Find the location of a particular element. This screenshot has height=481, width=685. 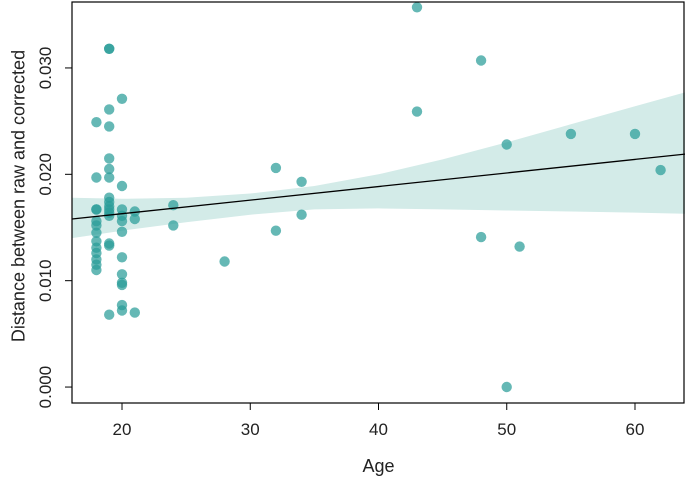

x-tick-label: 60 is located at coordinates (635, 429).